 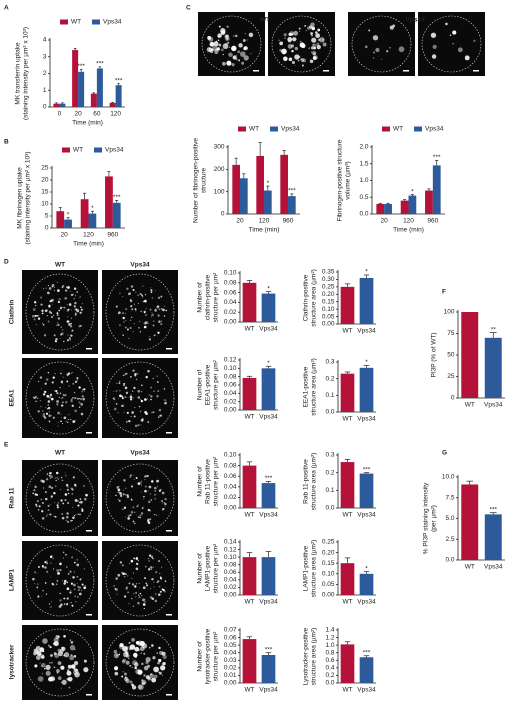 What do you see at coordinates (432, 221) in the screenshot?
I see `x-tick-label: 960` at bounding box center [432, 221].